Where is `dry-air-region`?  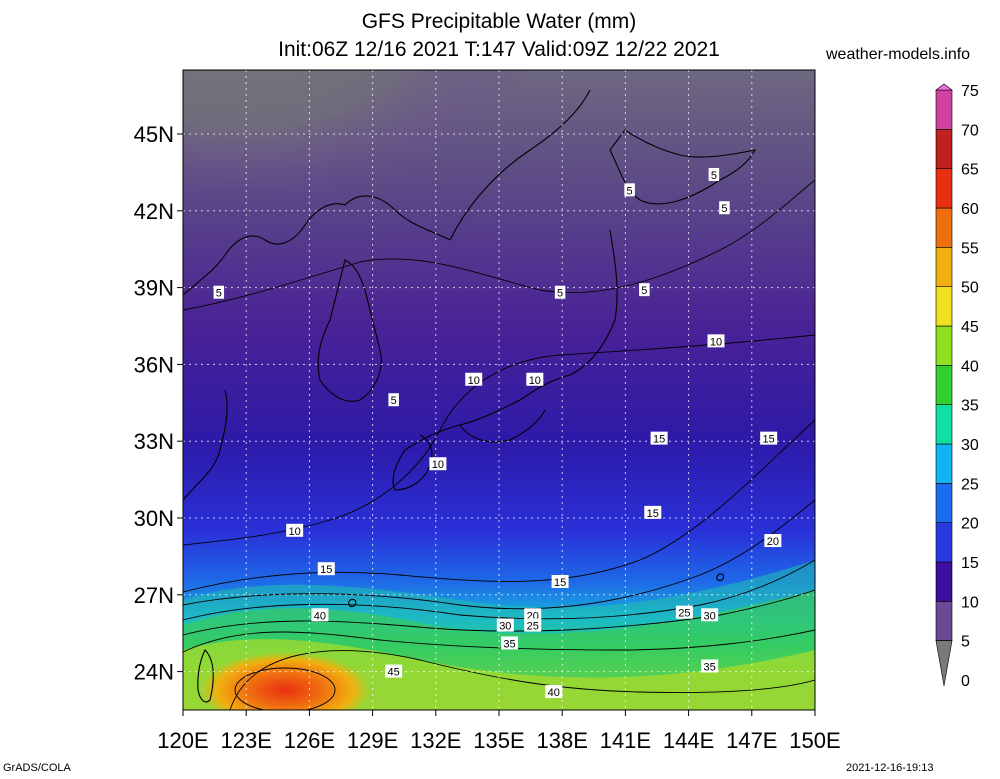 dry-air-region is located at coordinates (366, 165).